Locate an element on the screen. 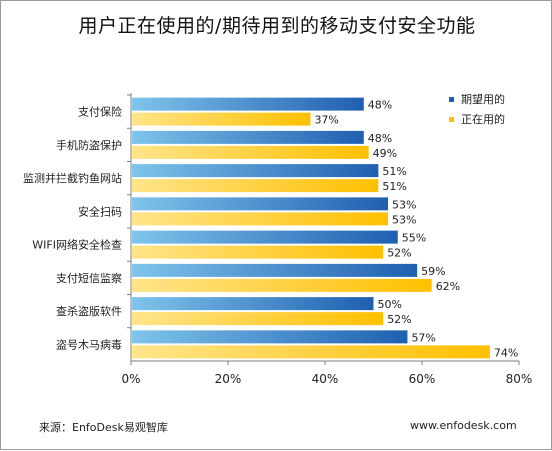 The image size is (552, 451). category-label: 盗号木马病毒 is located at coordinates (89, 344).